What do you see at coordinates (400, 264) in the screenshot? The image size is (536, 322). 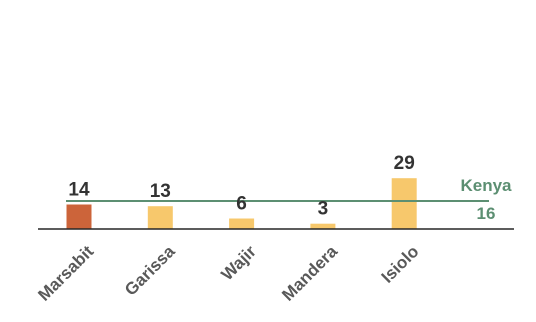 I see `tick-label-isiolo: Isiolo` at bounding box center [400, 264].